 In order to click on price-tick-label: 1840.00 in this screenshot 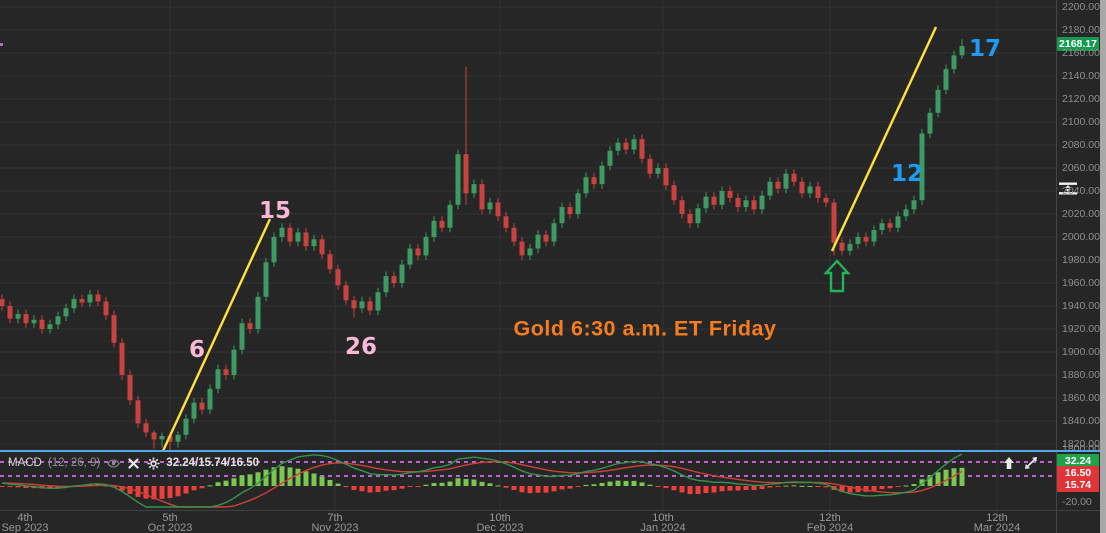, I will do `click(1081, 421)`.